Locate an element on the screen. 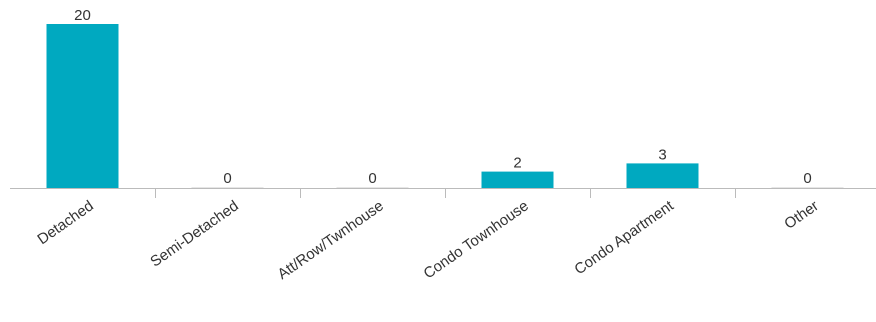 The image size is (876, 322). category-label-condo-apartment: Condo Apartment is located at coordinates (624, 237).